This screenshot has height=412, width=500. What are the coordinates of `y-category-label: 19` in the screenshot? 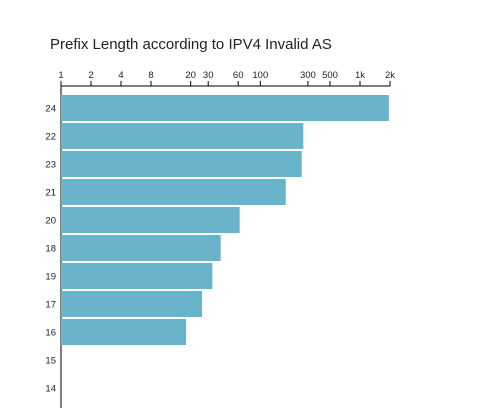 It's located at (50, 277).